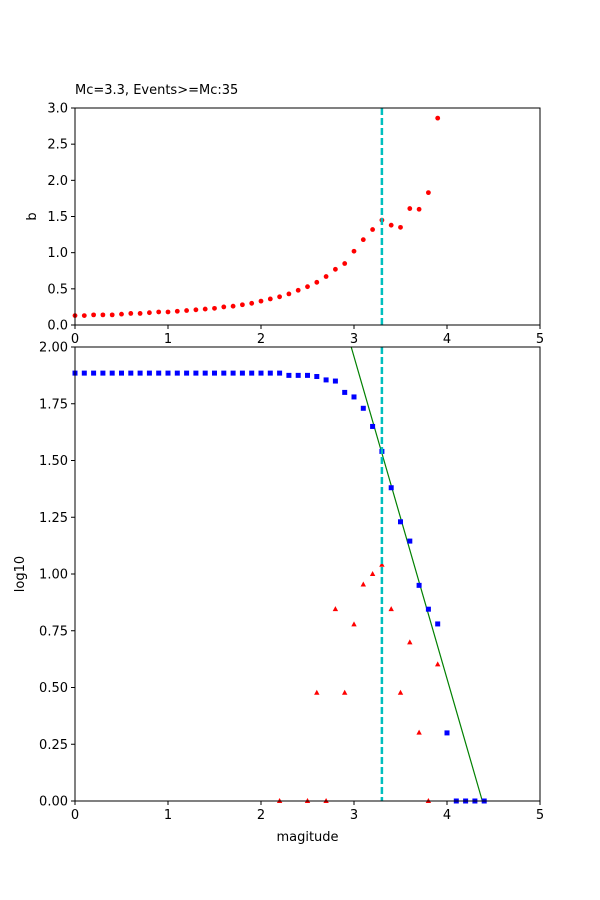 The image size is (600, 900). What do you see at coordinates (307, 336) in the screenshot?
I see `top-x-axis: 0 1 2 3 4 5` at bounding box center [307, 336].